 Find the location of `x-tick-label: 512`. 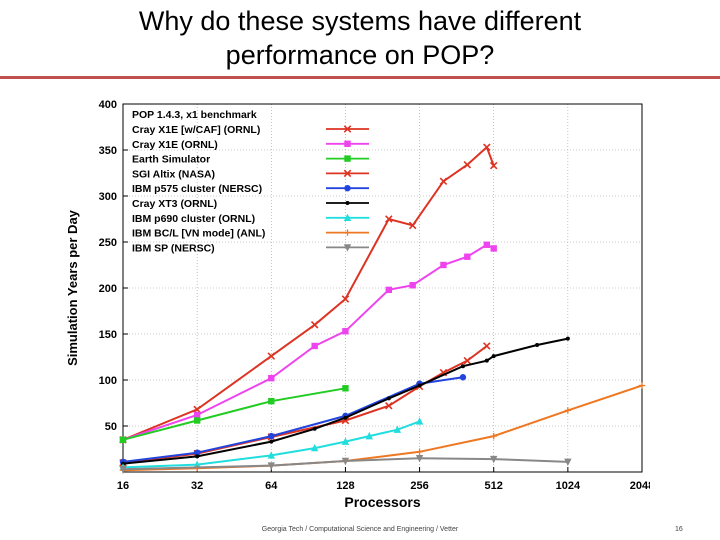

x-tick-label: 512 is located at coordinates (494, 486).